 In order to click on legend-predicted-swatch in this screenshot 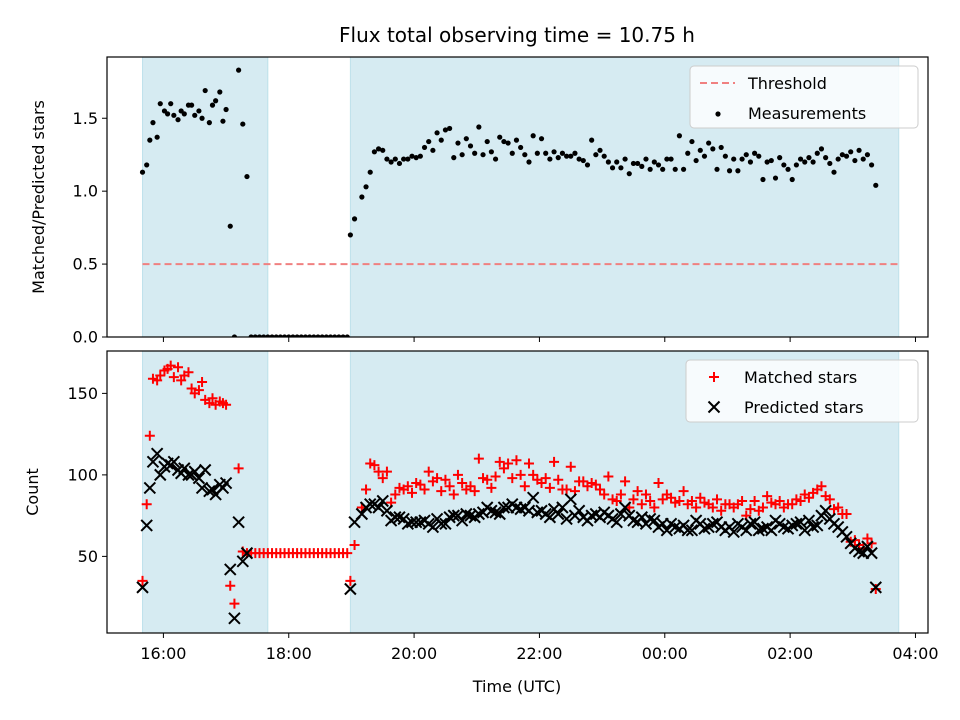, I will do `click(714, 407)`.